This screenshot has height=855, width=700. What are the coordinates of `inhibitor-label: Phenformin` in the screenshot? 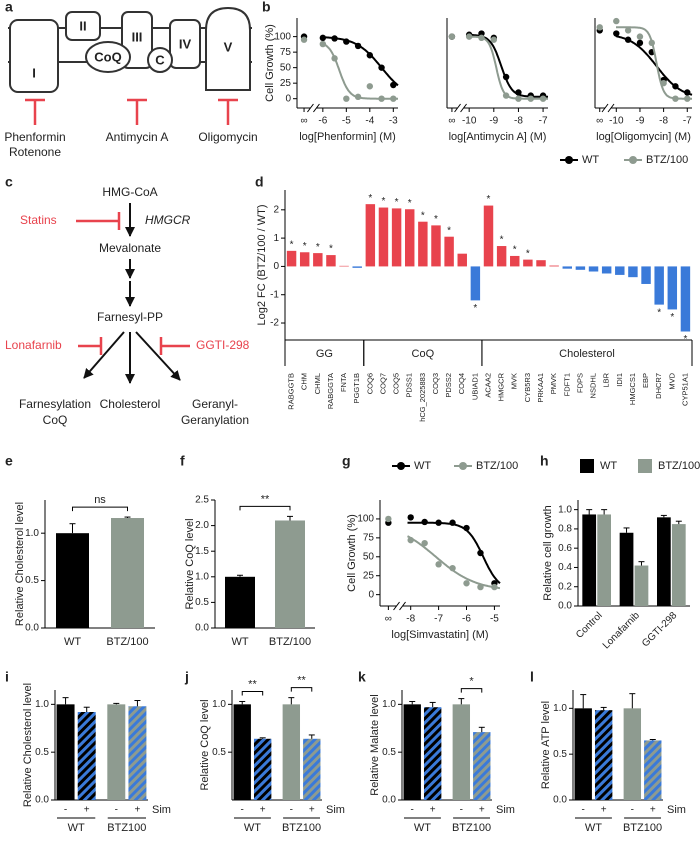 It's located at (34, 137).